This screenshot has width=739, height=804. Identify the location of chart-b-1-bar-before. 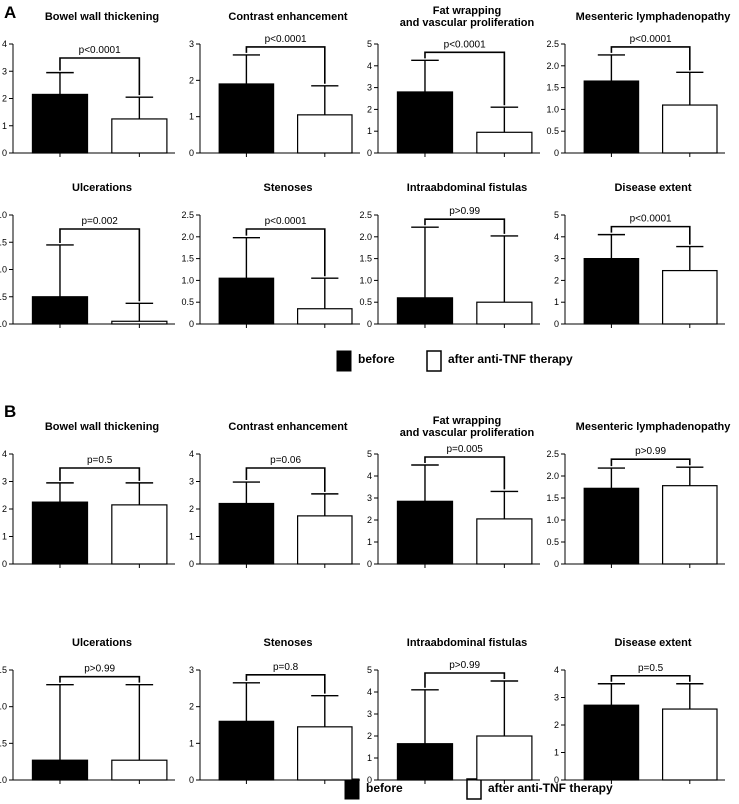
(60, 533).